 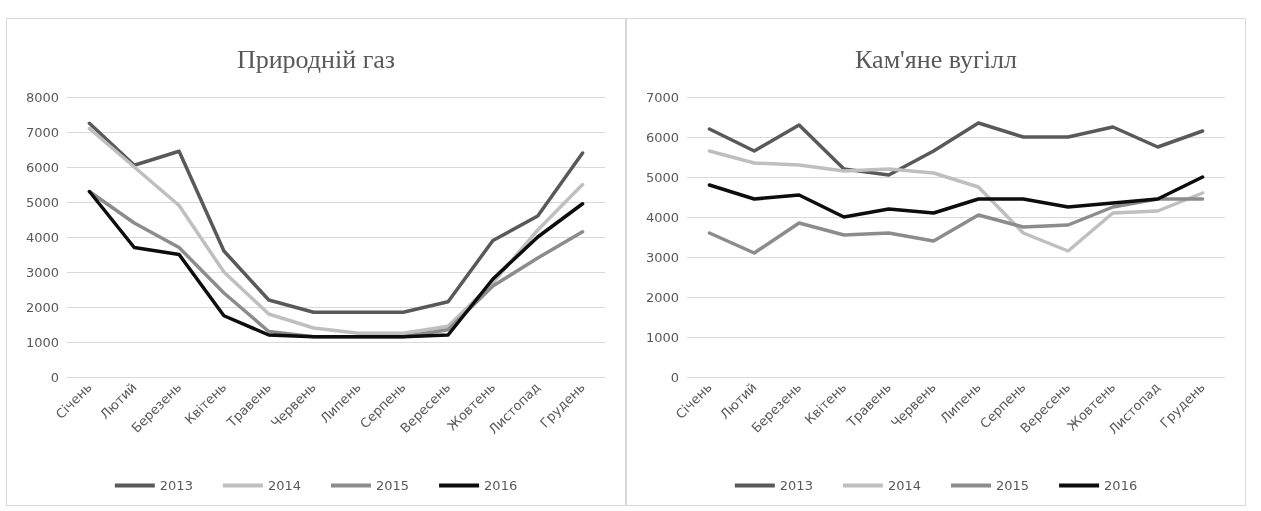 What do you see at coordinates (42, 97) in the screenshot?
I see `y-tick-label: 8000` at bounding box center [42, 97].